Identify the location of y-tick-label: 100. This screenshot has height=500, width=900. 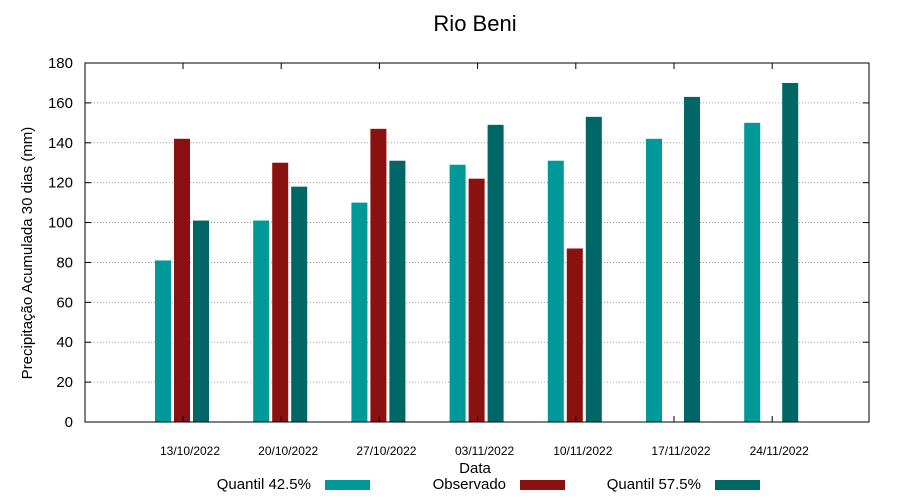
(60, 223).